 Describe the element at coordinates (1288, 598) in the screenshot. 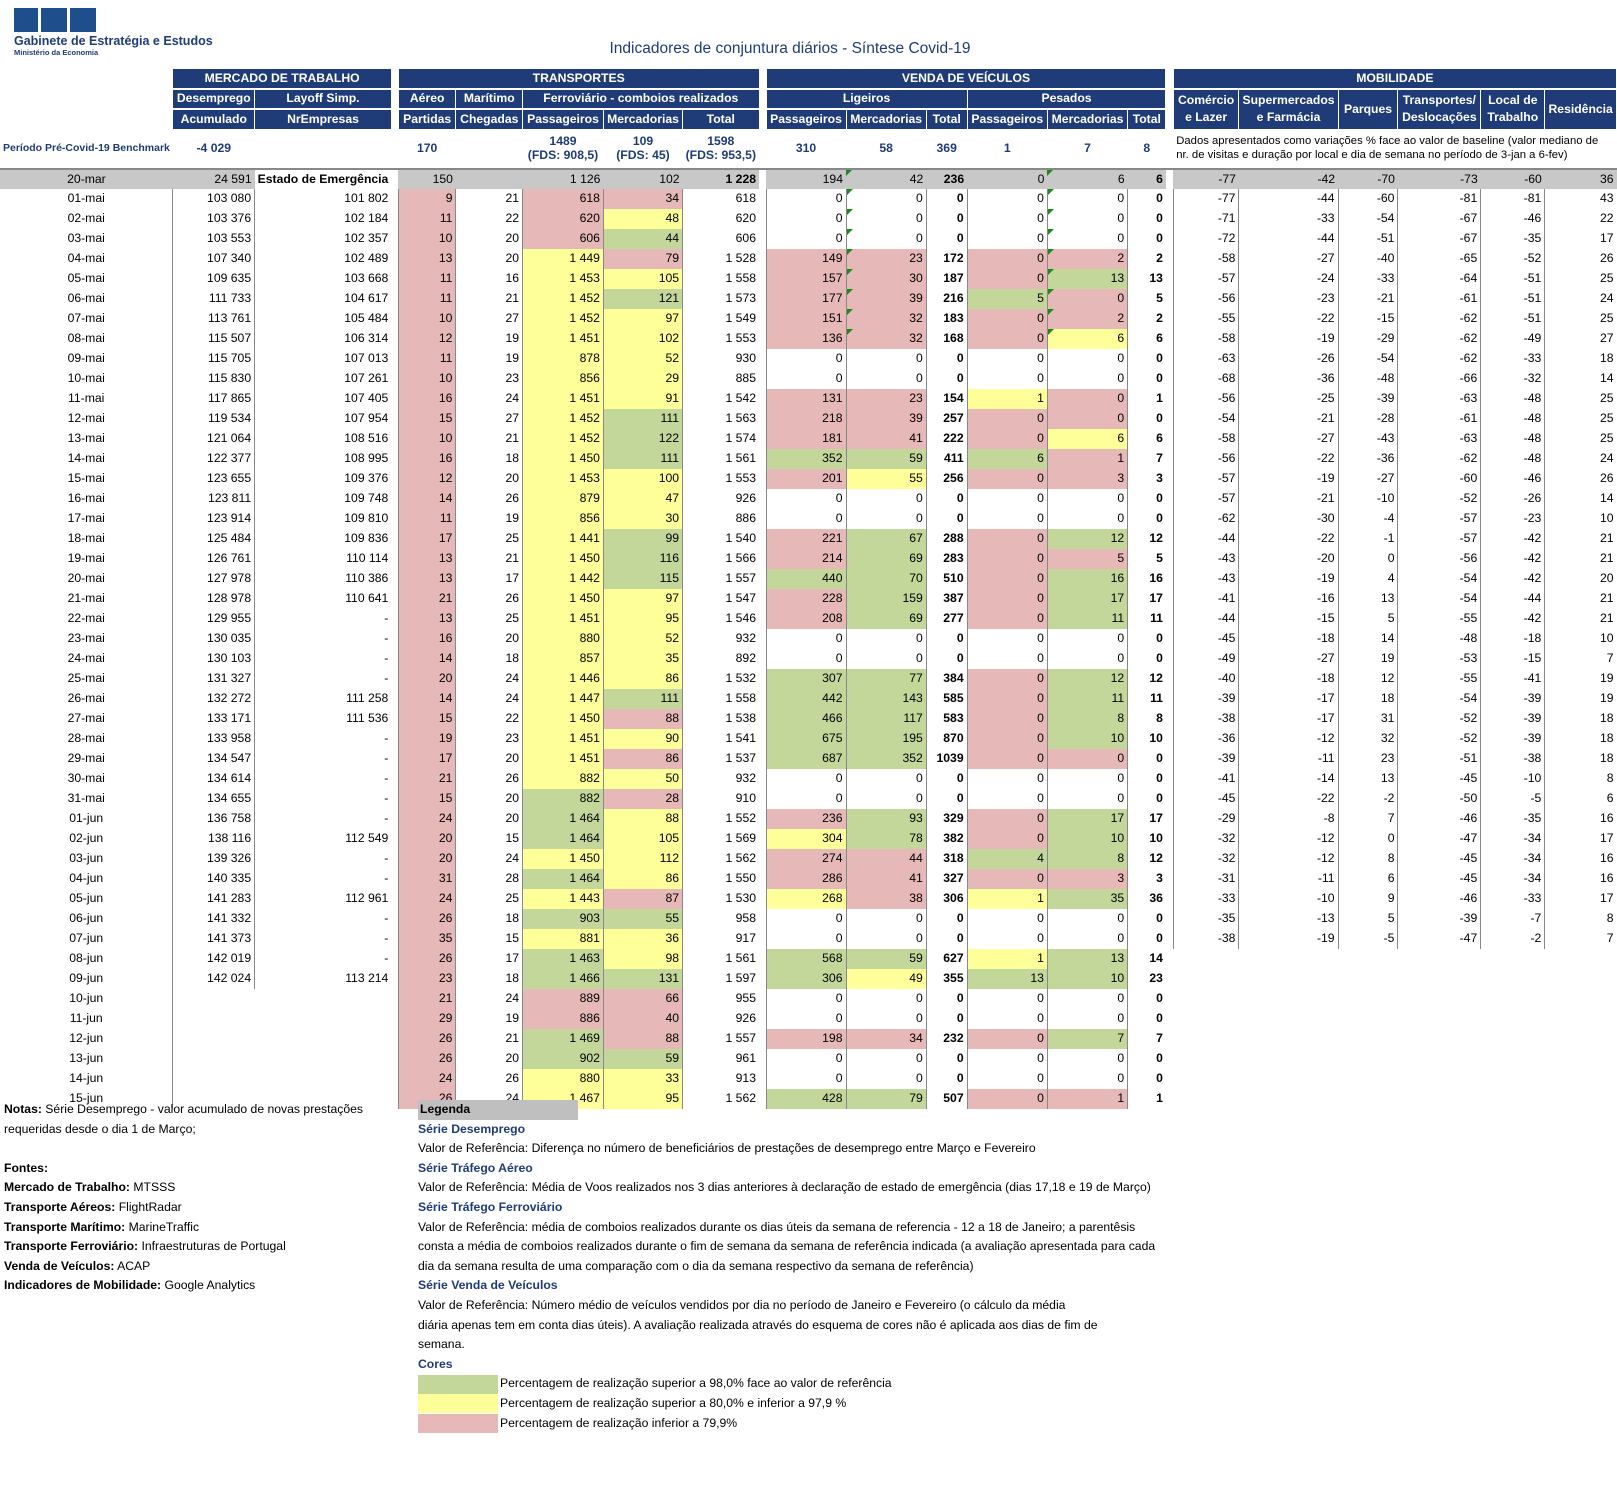

I see `value-cell: -16` at that location.